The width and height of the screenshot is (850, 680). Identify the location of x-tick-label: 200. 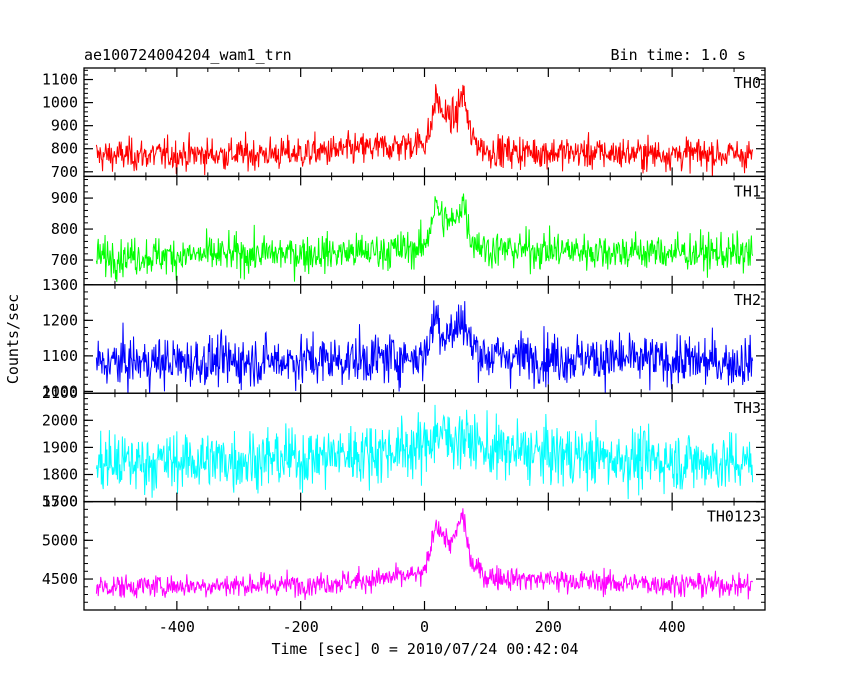
(548, 627).